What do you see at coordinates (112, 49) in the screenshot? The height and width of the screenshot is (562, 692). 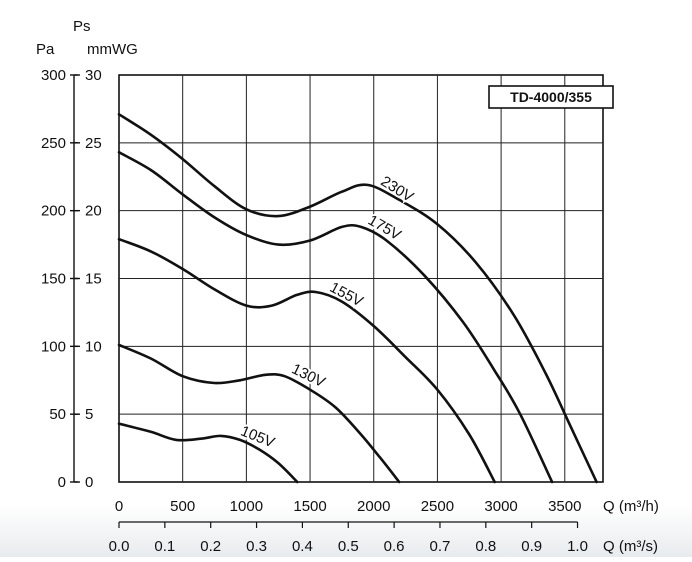 I see `y-right-unit: mmWG` at bounding box center [112, 49].